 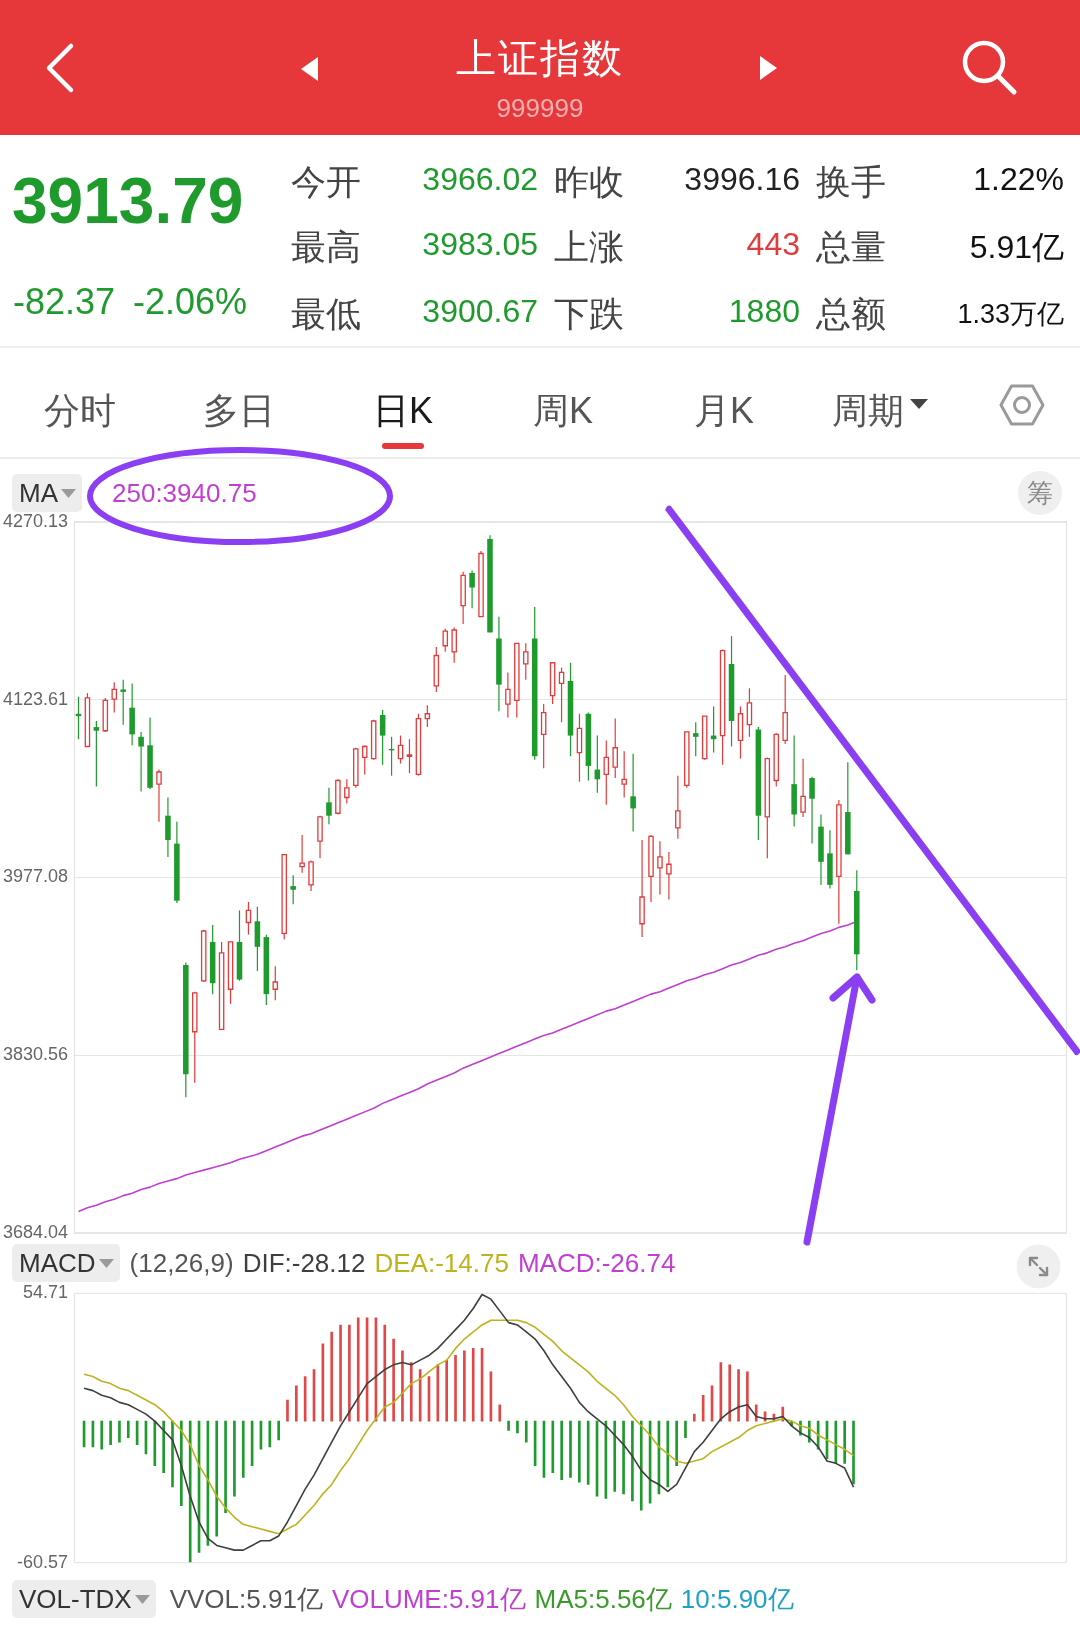 What do you see at coordinates (563, 411) in the screenshot?
I see `text: 周K` at bounding box center [563, 411].